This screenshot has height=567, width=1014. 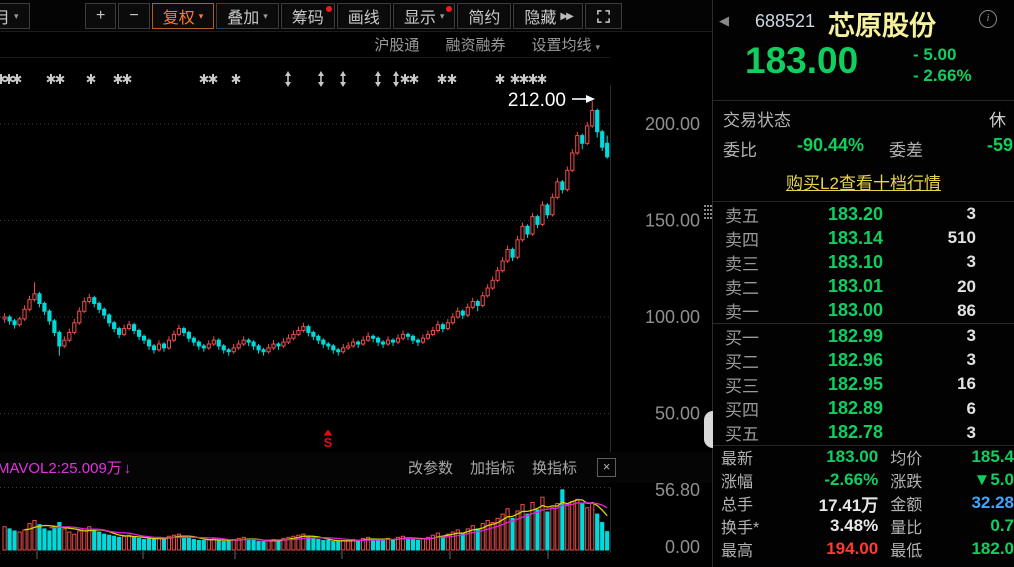 I want to click on weibi-row: 委比 -90.44% 委差 -59, so click(x=863, y=146).